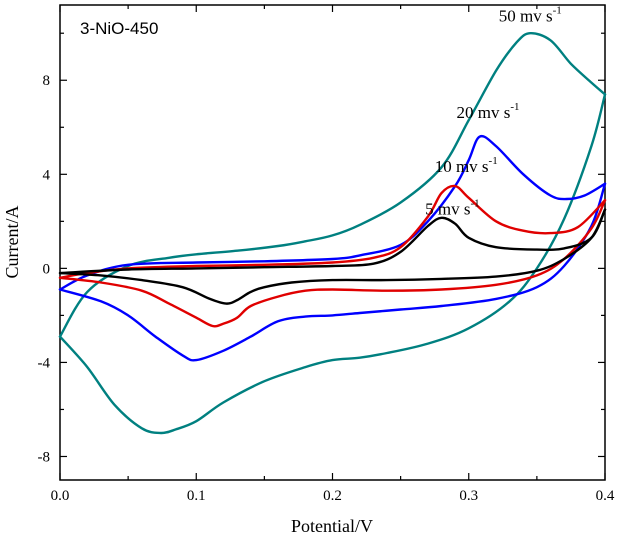  Describe the element at coordinates (47, 175) in the screenshot. I see `y-tick-label: 4` at that location.